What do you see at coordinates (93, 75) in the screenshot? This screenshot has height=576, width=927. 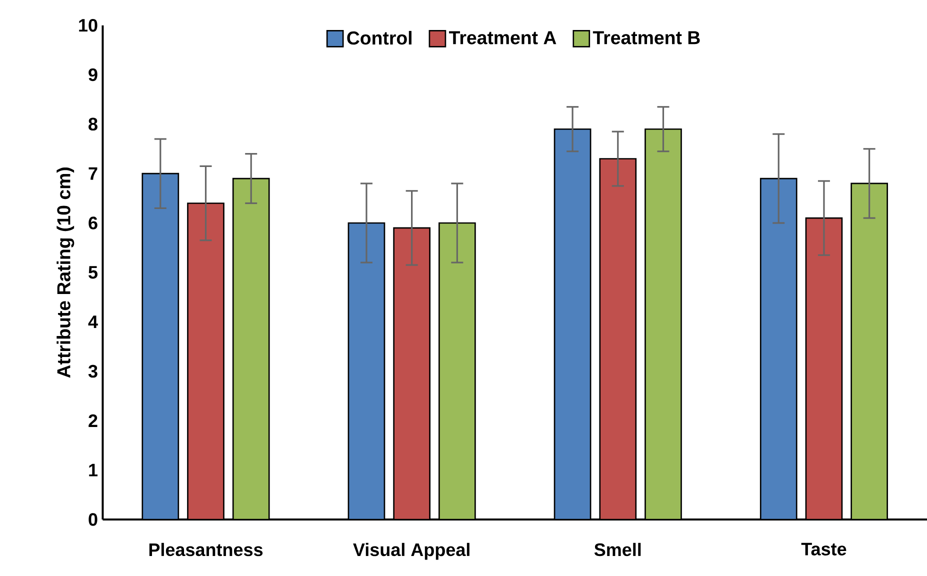 I see `y-tick-label: 9` at bounding box center [93, 75].